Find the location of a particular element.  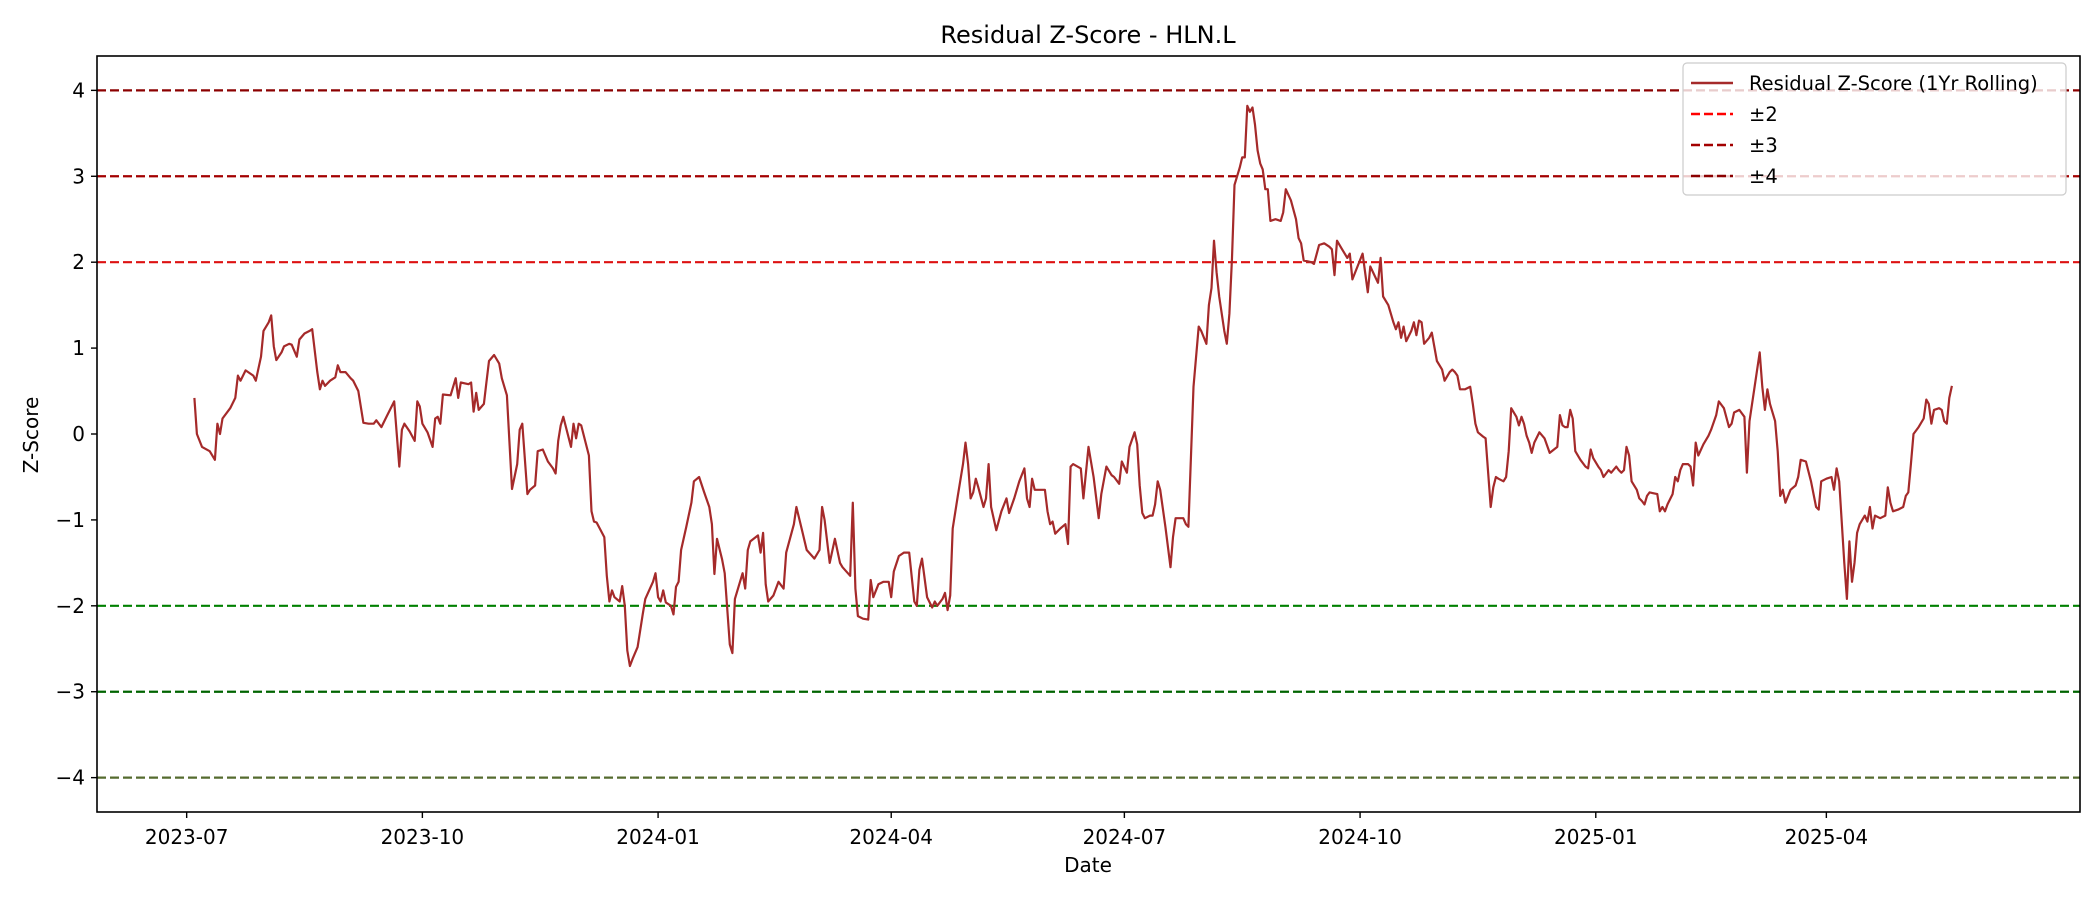

y-tick-label: 3 is located at coordinates (78, 176).